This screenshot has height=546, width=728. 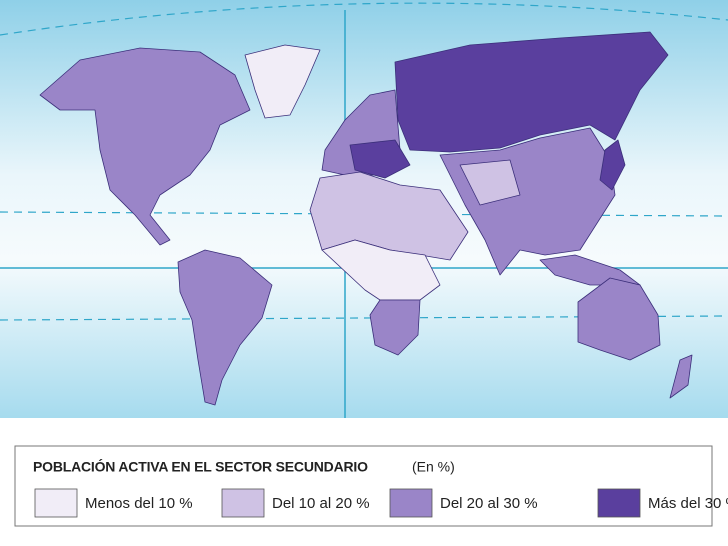 What do you see at coordinates (490, 182) in the screenshot?
I see `central-asia` at bounding box center [490, 182].